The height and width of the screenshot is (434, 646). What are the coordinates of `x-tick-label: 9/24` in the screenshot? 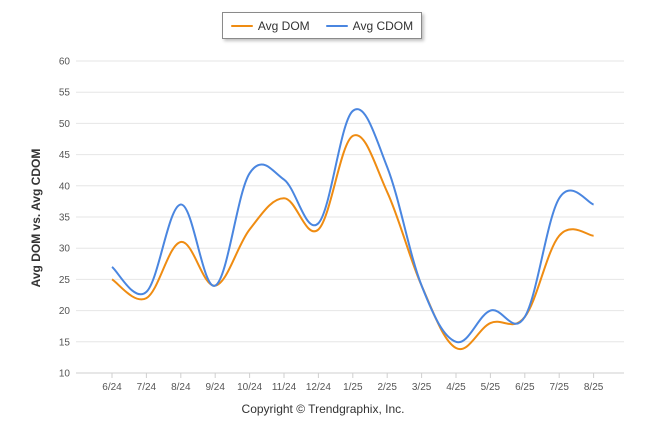 It's located at (215, 387).